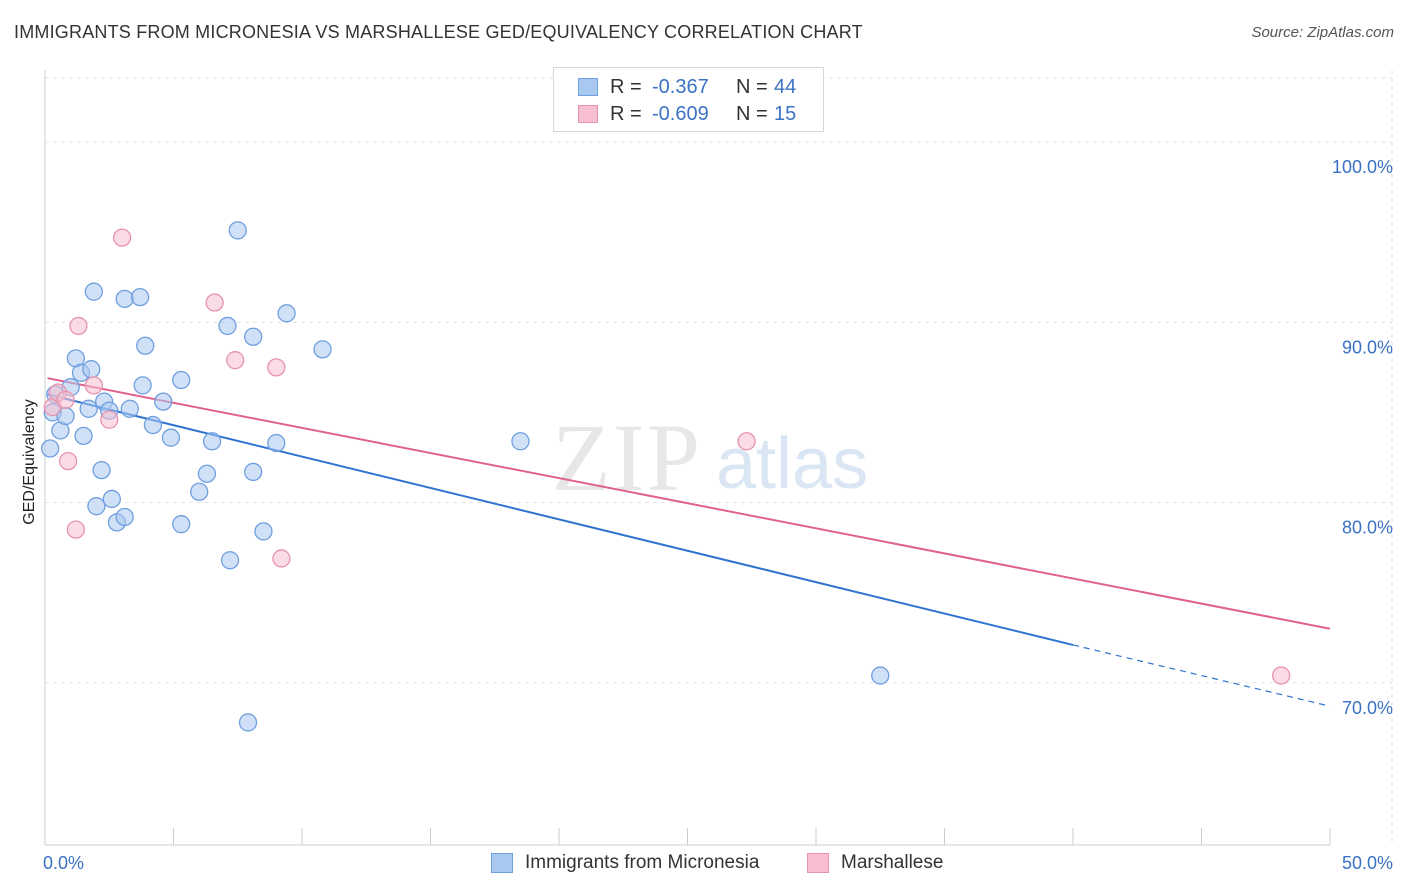 This screenshot has width=1406, height=892. I want to click on y-tick-label: 90.0%, so click(1367, 347).